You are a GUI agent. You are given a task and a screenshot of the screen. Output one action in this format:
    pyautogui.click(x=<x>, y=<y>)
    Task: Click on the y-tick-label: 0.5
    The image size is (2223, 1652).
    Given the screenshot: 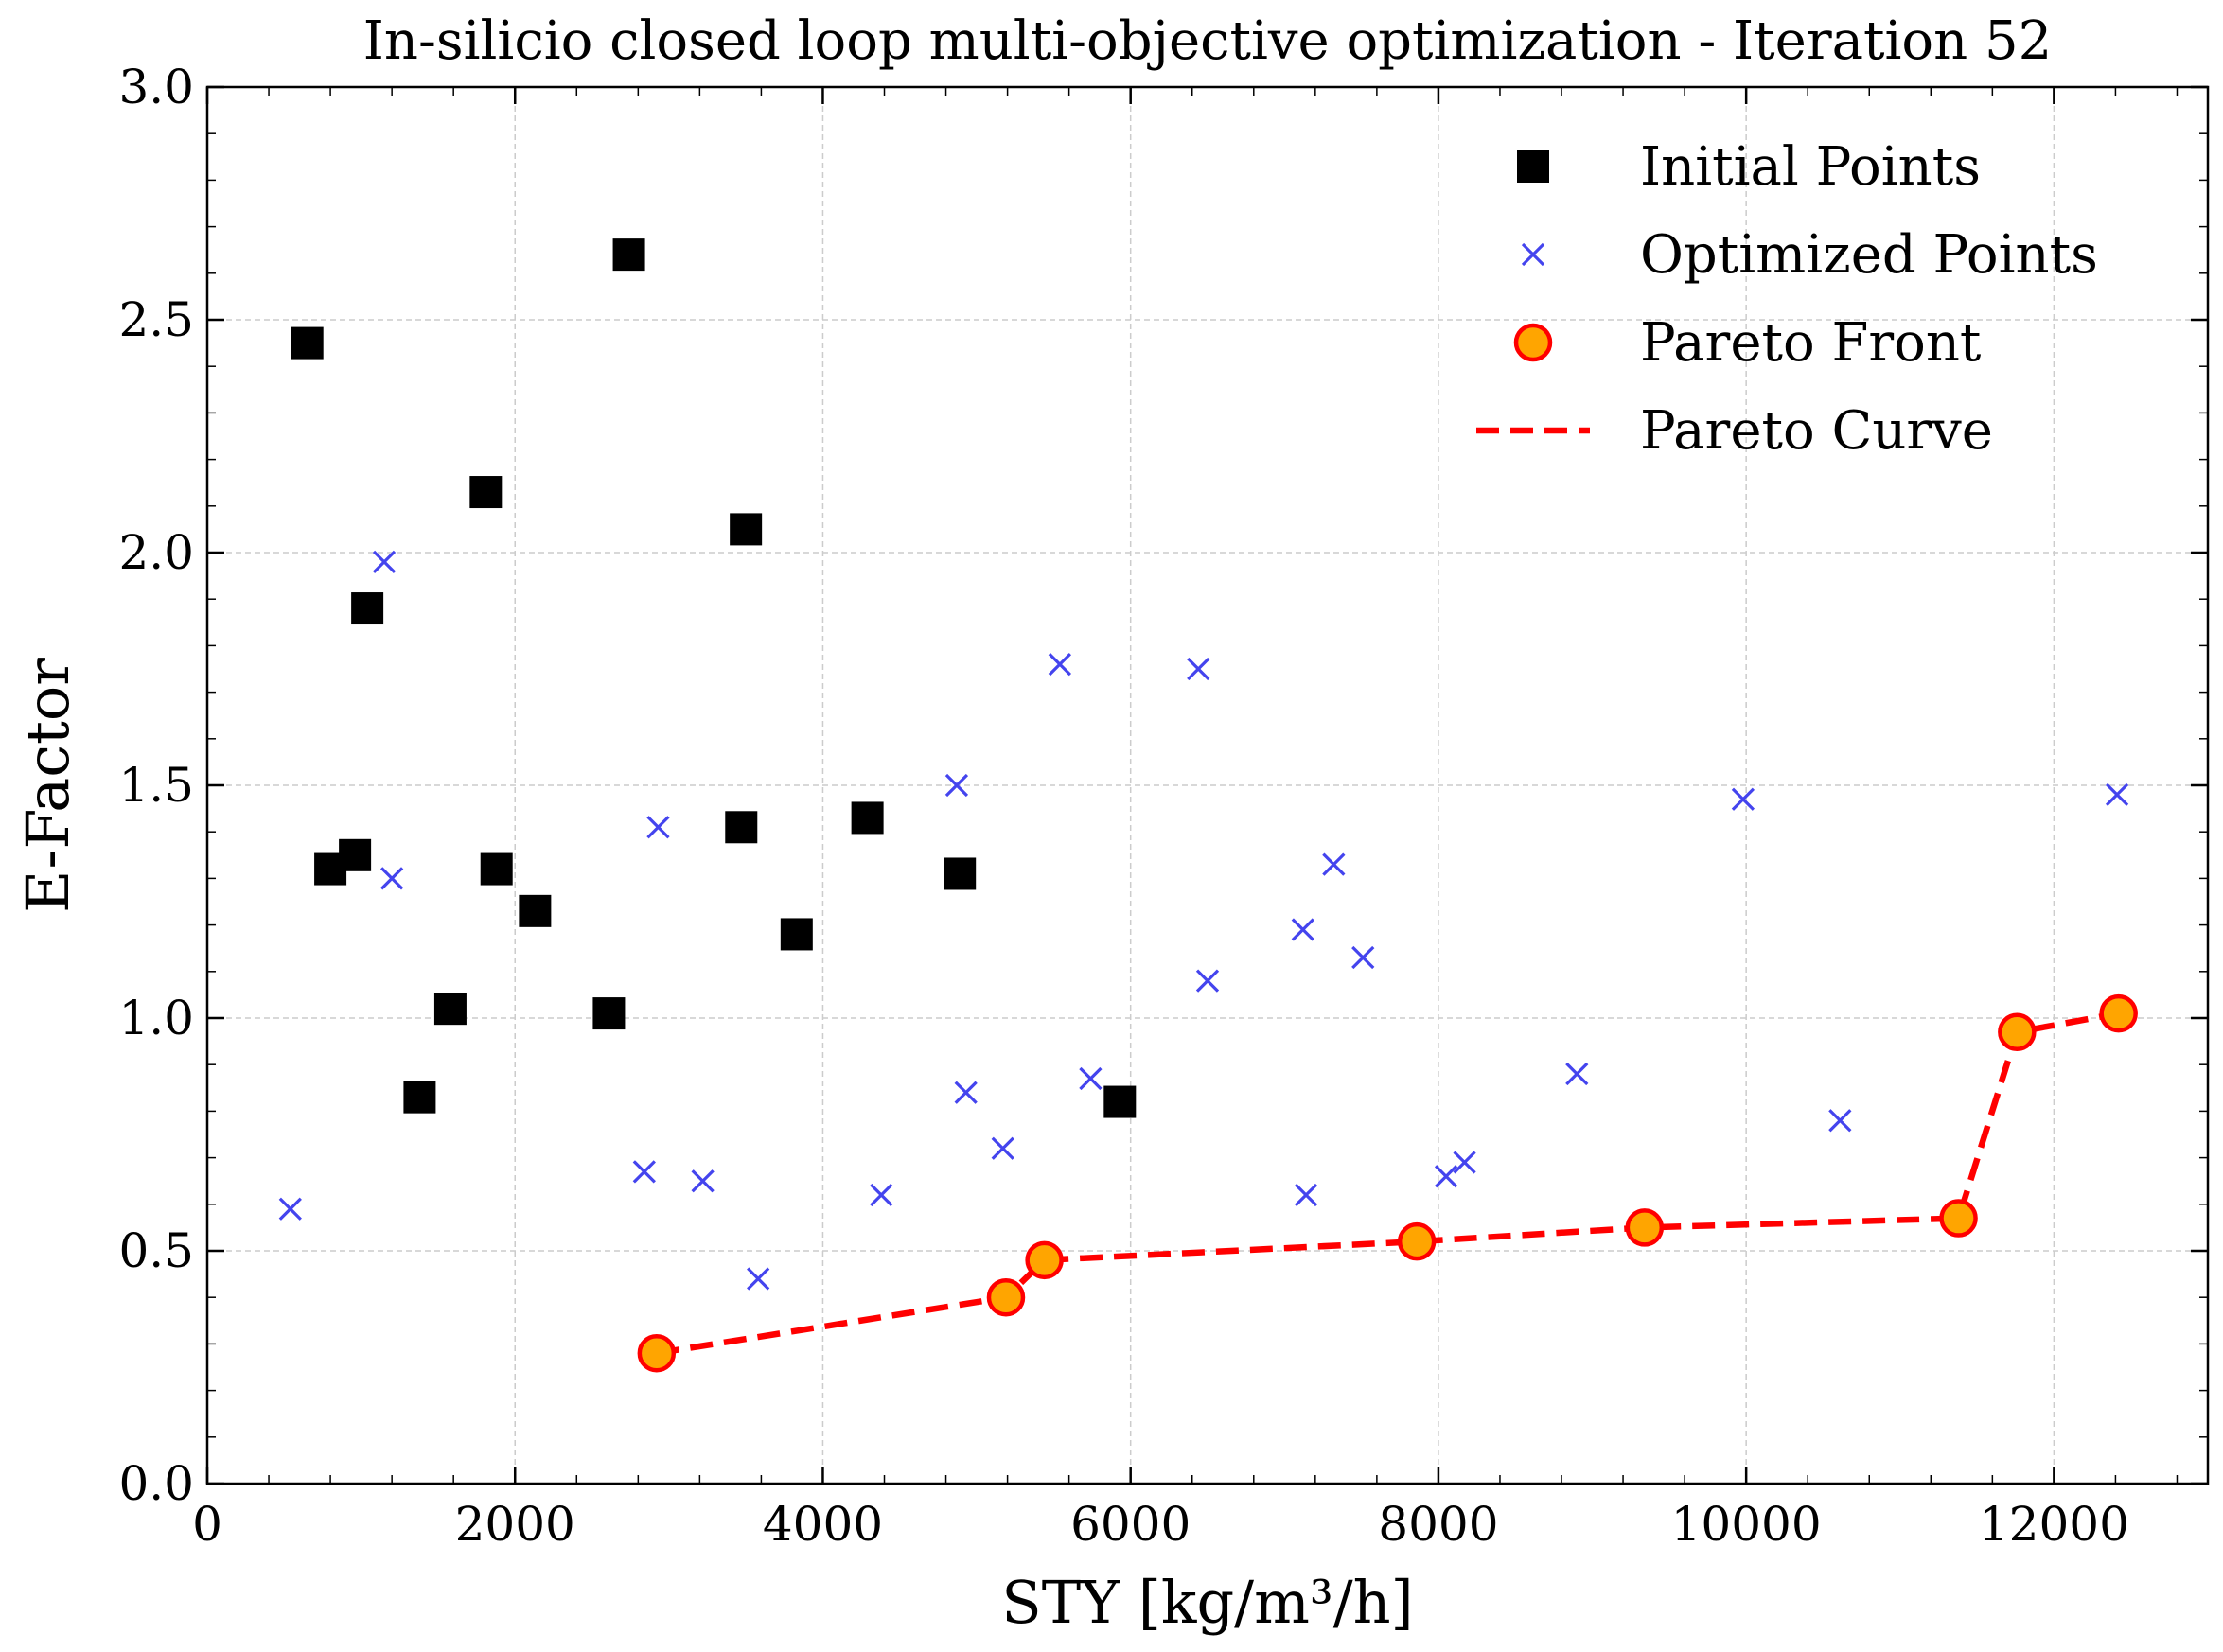 What is the action you would take?
    pyautogui.click(x=156, y=1250)
    